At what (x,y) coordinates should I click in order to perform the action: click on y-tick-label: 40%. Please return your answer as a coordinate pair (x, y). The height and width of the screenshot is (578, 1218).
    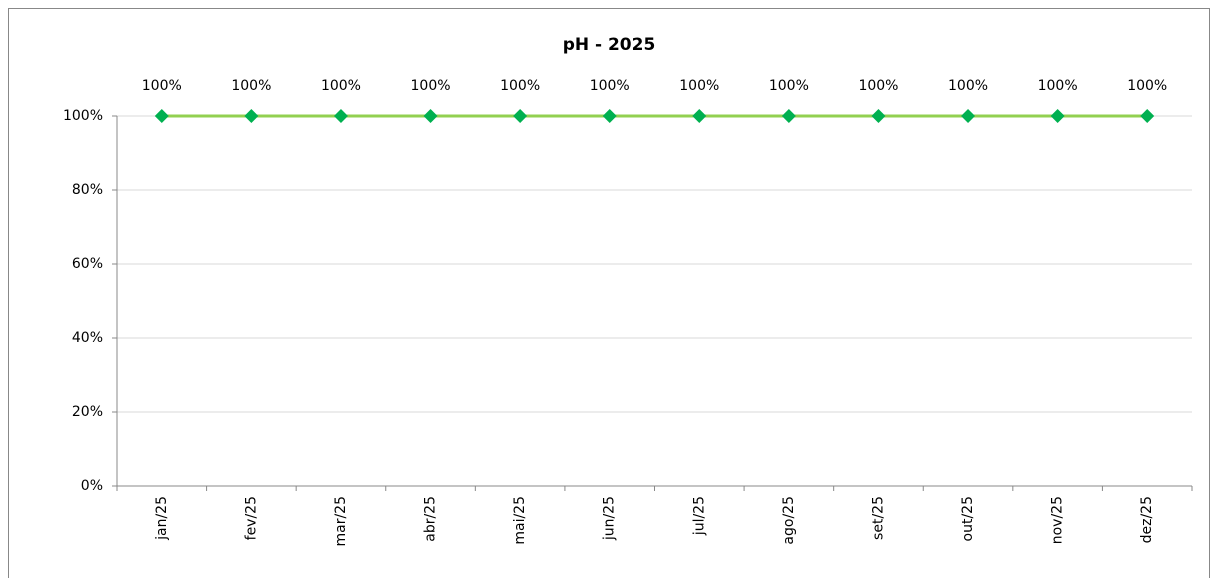
    Looking at the image, I should click on (87, 338).